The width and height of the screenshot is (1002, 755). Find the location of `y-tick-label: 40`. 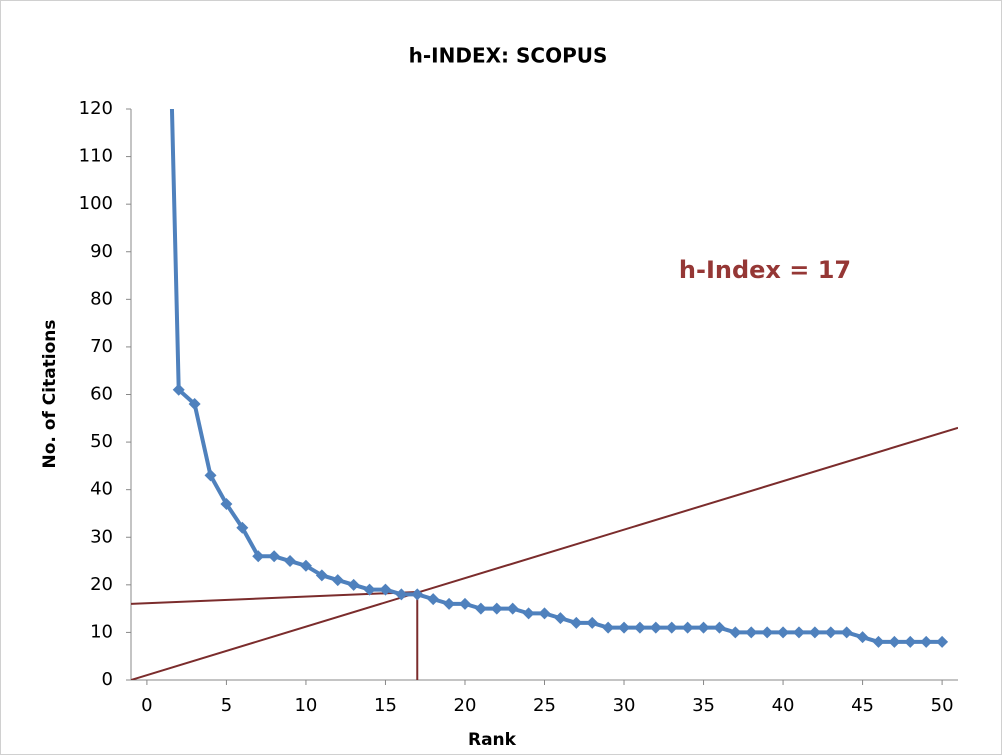

y-tick-label: 40 is located at coordinates (101, 489).